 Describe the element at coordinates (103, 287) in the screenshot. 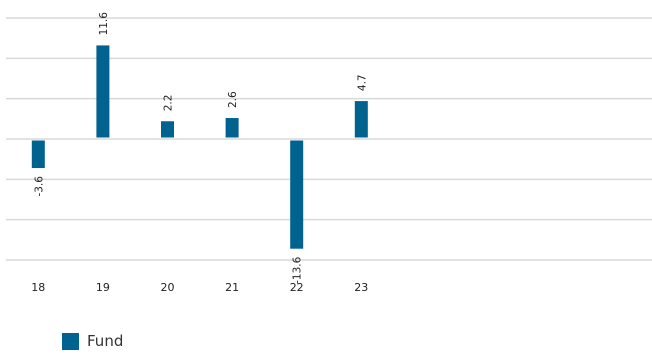

I see `x-tick-19: 19` at that location.